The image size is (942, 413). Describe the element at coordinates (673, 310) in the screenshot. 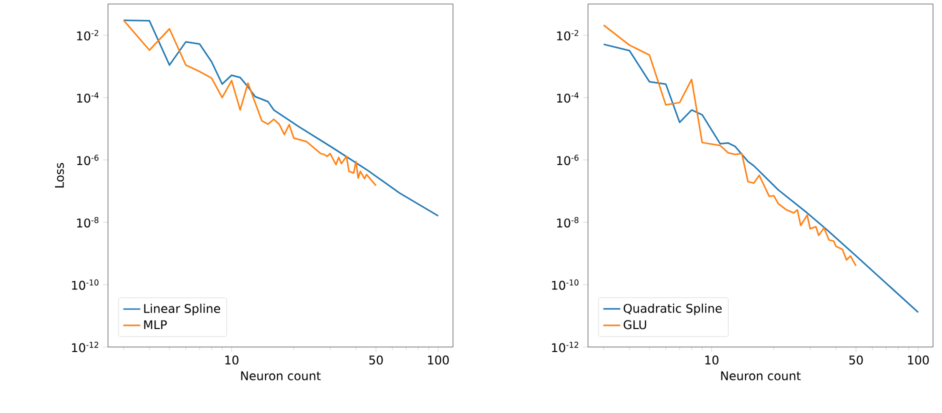

I see `legend-label: Quadratic Spline` at that location.